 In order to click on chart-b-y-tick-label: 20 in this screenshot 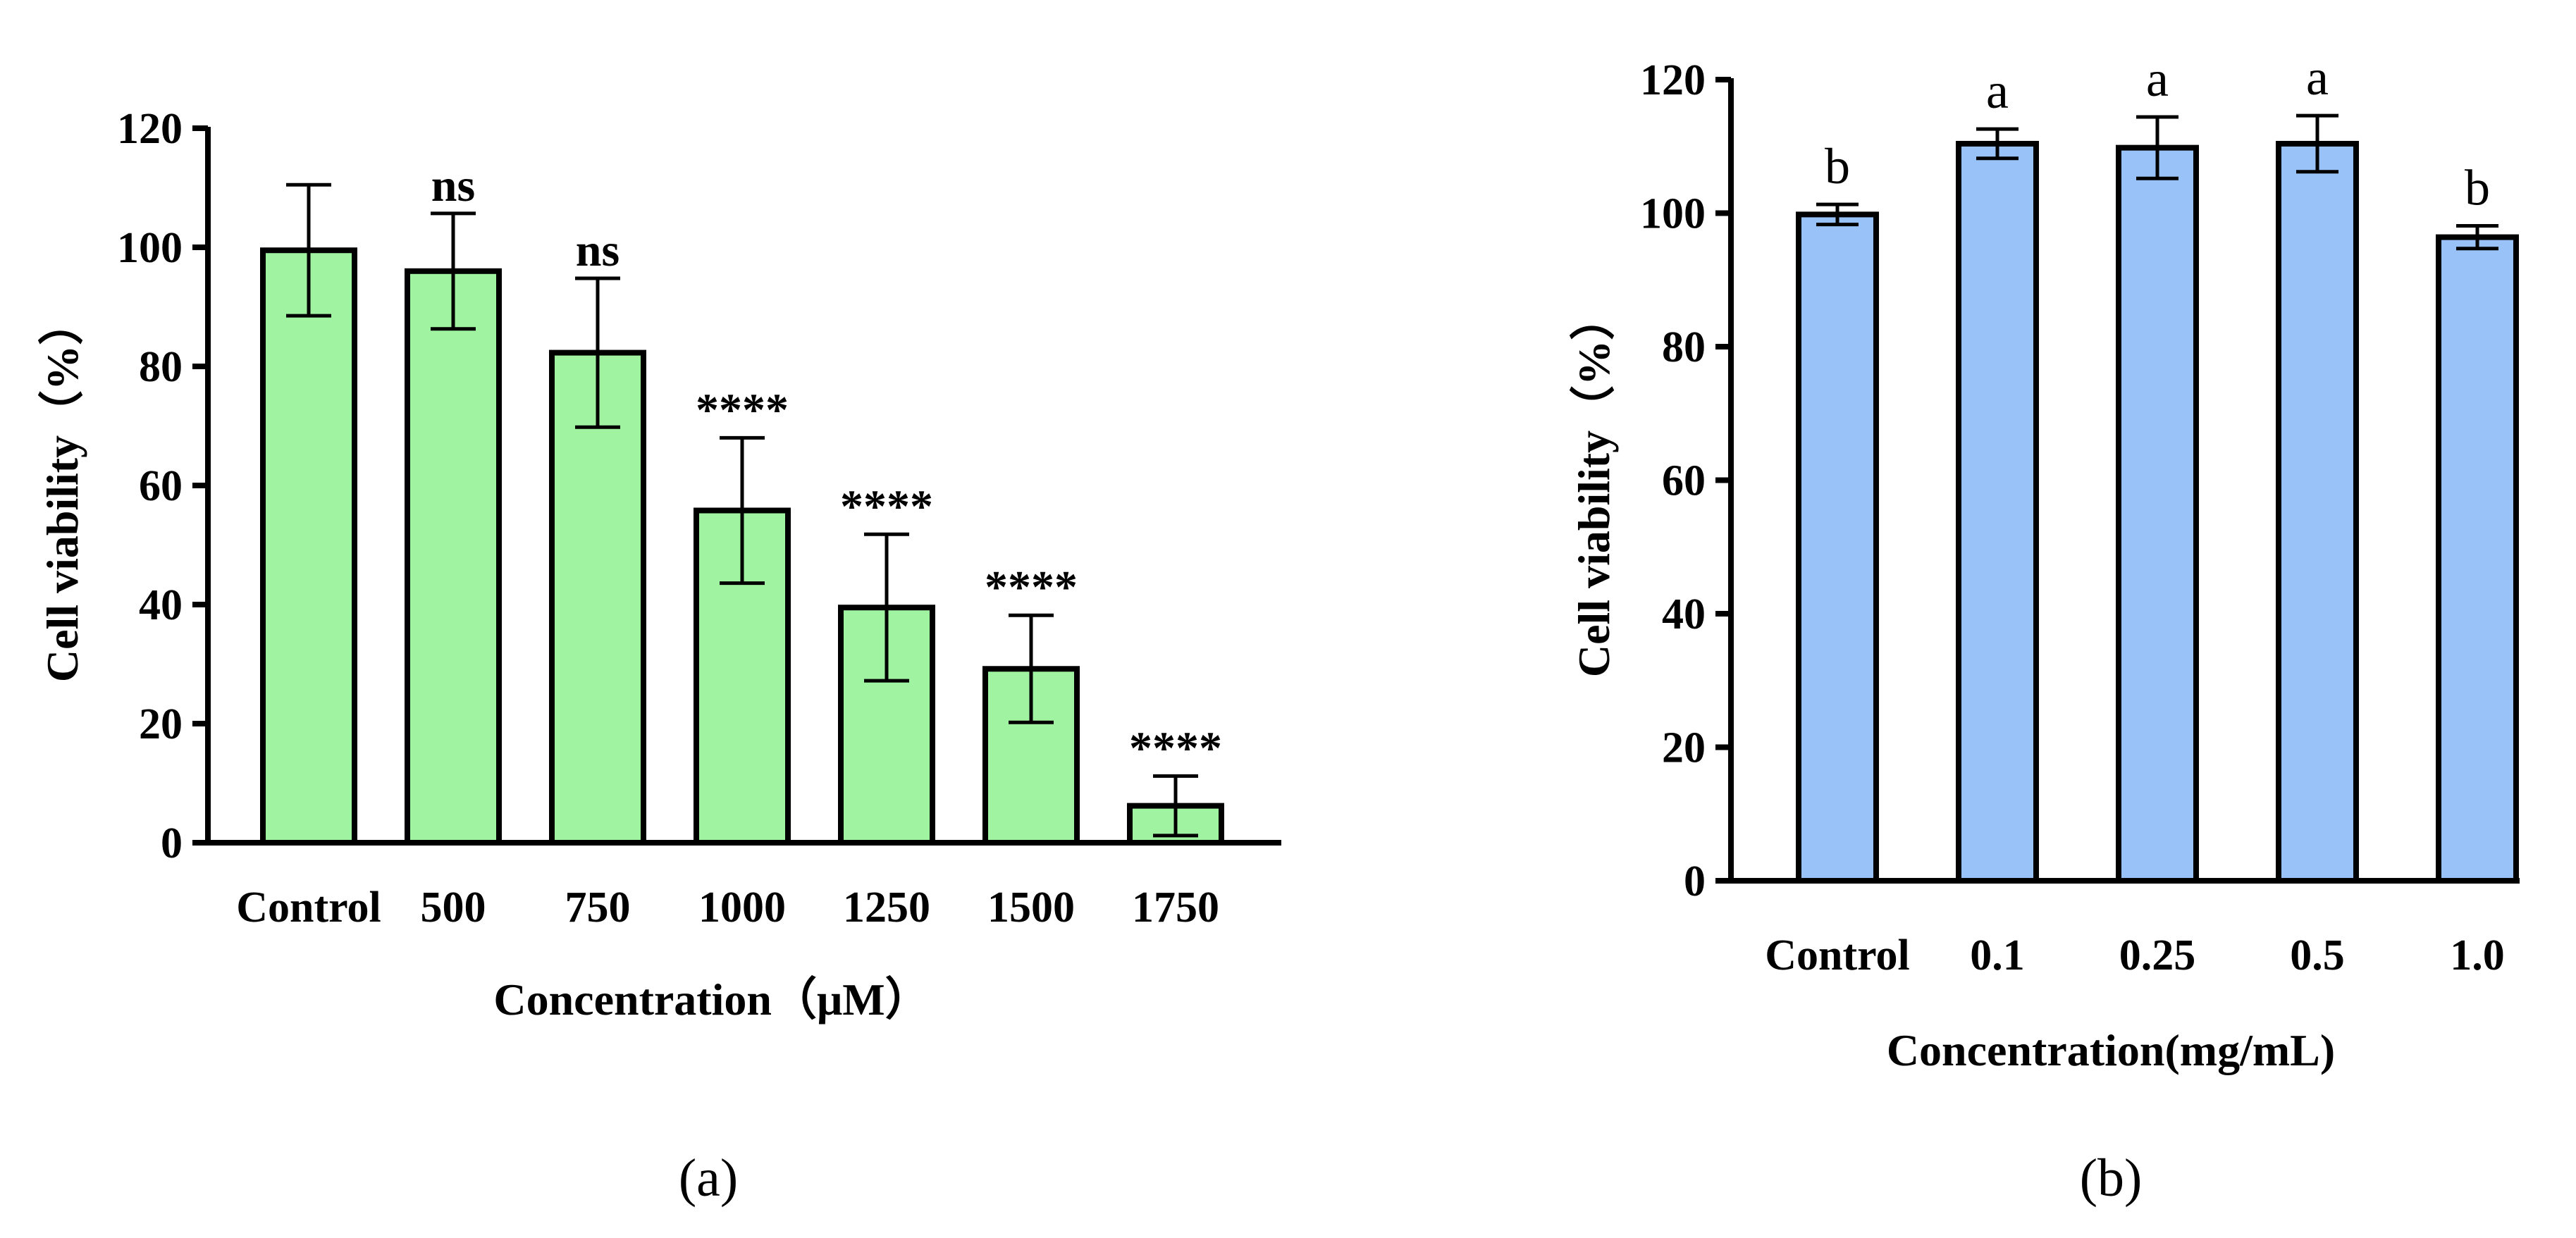, I will do `click(1684, 748)`.